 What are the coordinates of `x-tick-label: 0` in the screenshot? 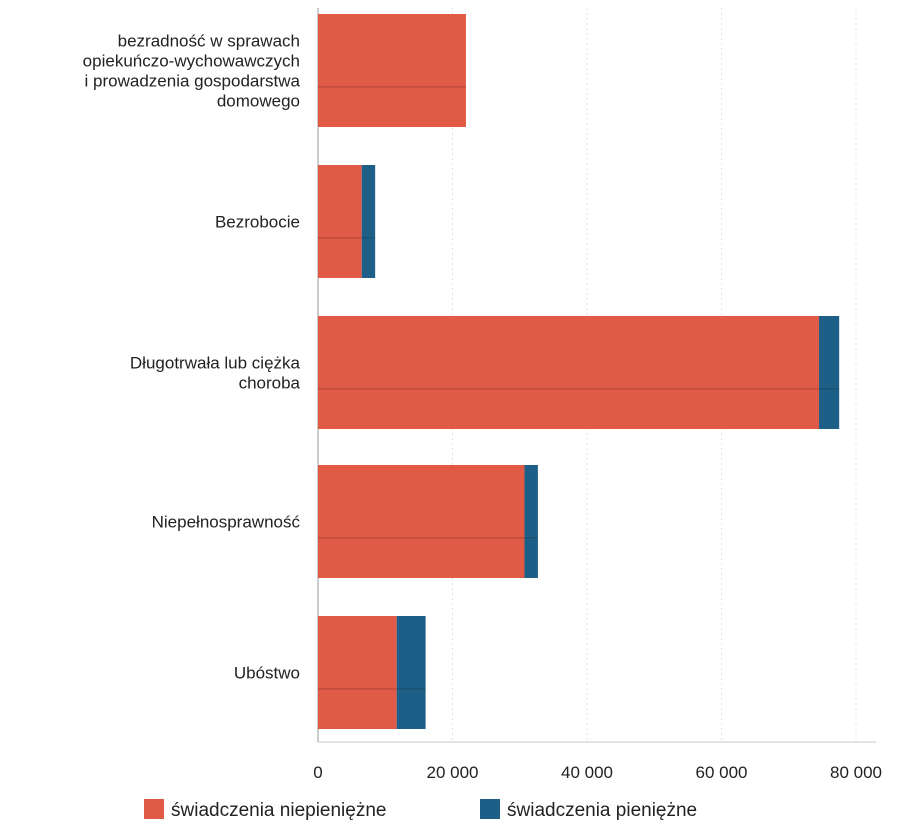 It's located at (317, 772).